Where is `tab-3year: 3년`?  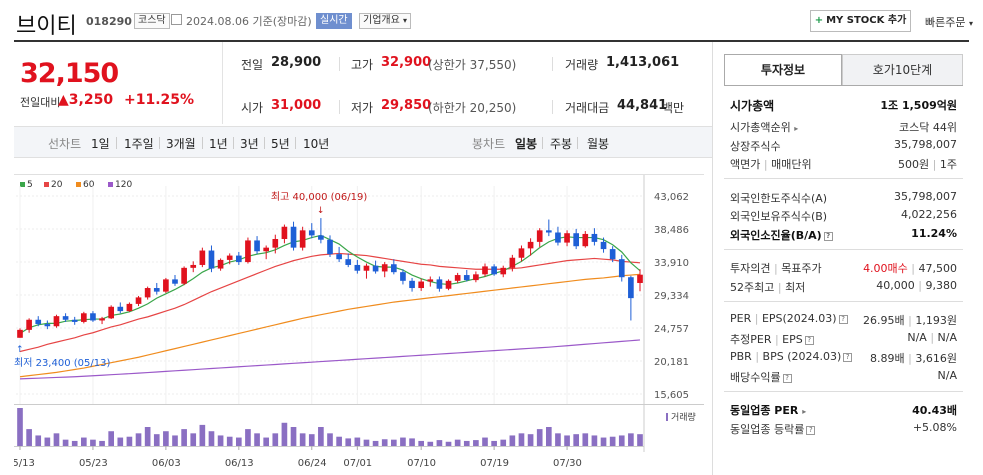
tab-3year: 3년 is located at coordinates (249, 144).